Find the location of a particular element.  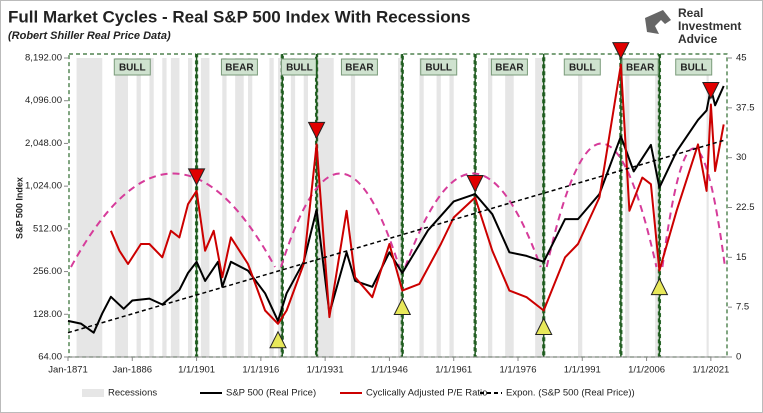

logo: Real Investment Advice is located at coordinates (693, 26).